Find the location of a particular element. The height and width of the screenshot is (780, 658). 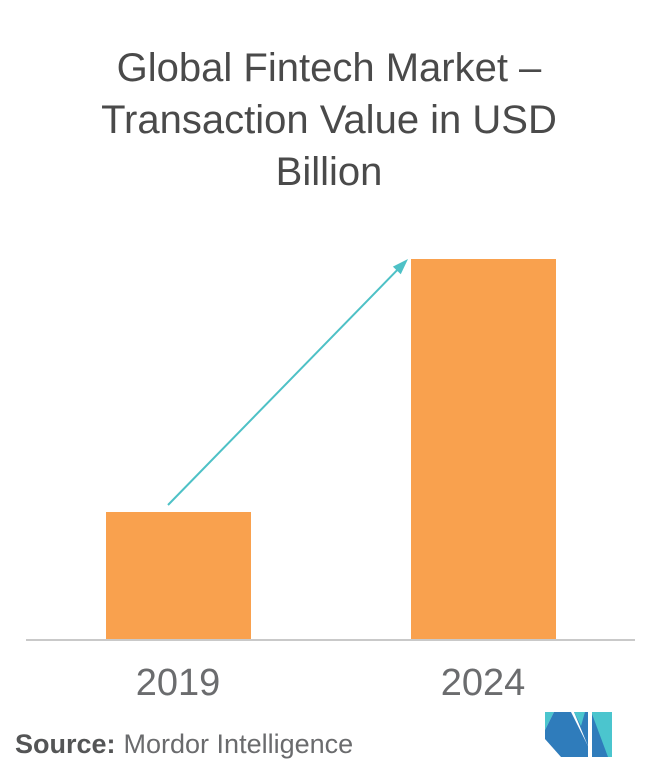

bar-2019 is located at coordinates (178, 576).